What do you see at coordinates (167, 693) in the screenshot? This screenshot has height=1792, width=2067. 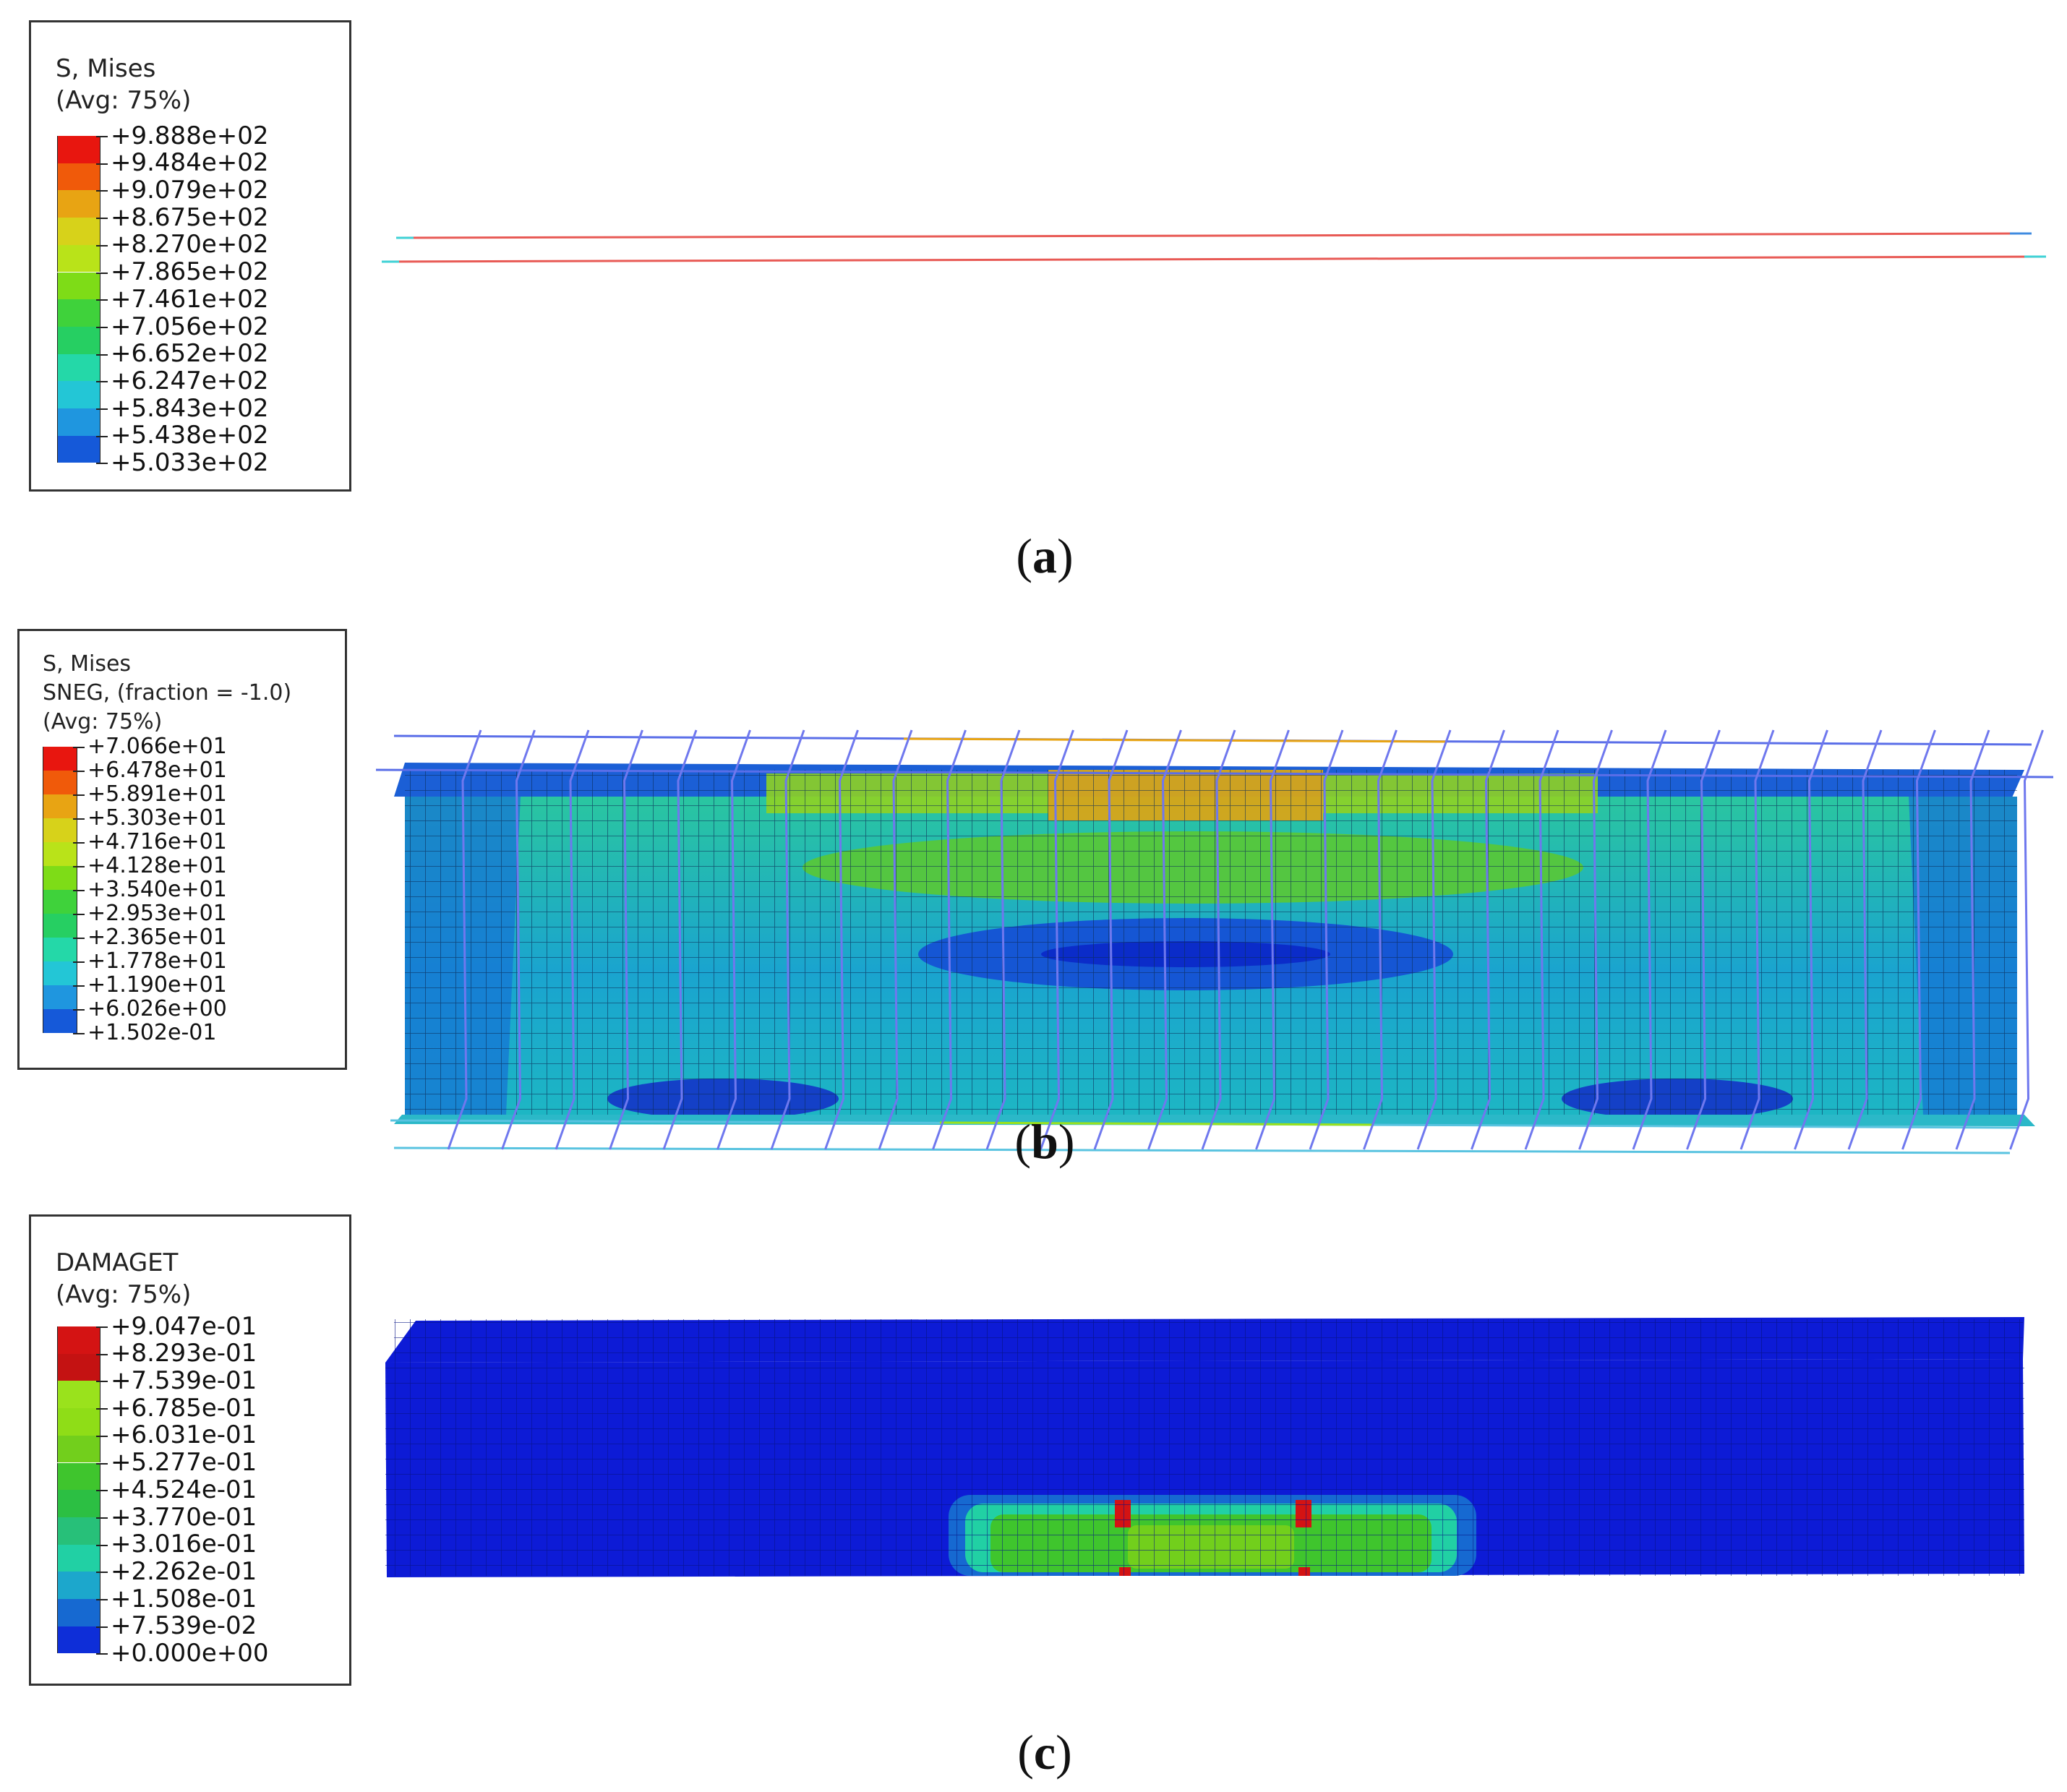 I see `legend-b-title-2: SNEG, (fraction = -1.0)` at bounding box center [167, 693].